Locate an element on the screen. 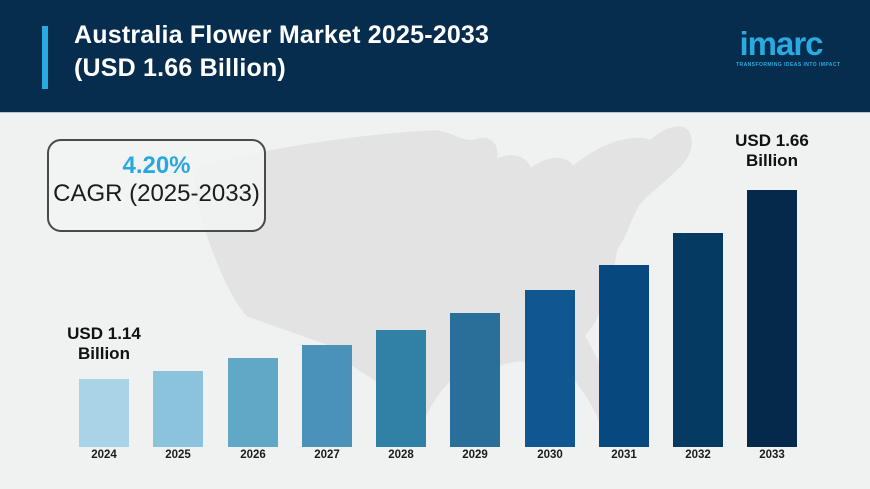  bar-2030 is located at coordinates (550, 368).